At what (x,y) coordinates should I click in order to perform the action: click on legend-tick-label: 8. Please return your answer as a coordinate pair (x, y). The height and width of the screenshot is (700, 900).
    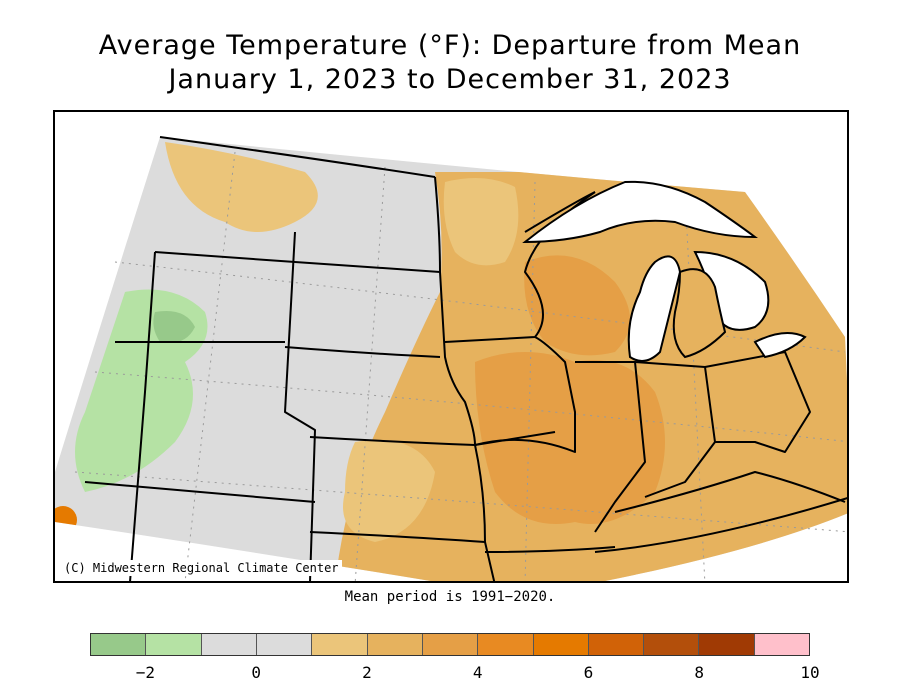
    Looking at the image, I should click on (699, 672).